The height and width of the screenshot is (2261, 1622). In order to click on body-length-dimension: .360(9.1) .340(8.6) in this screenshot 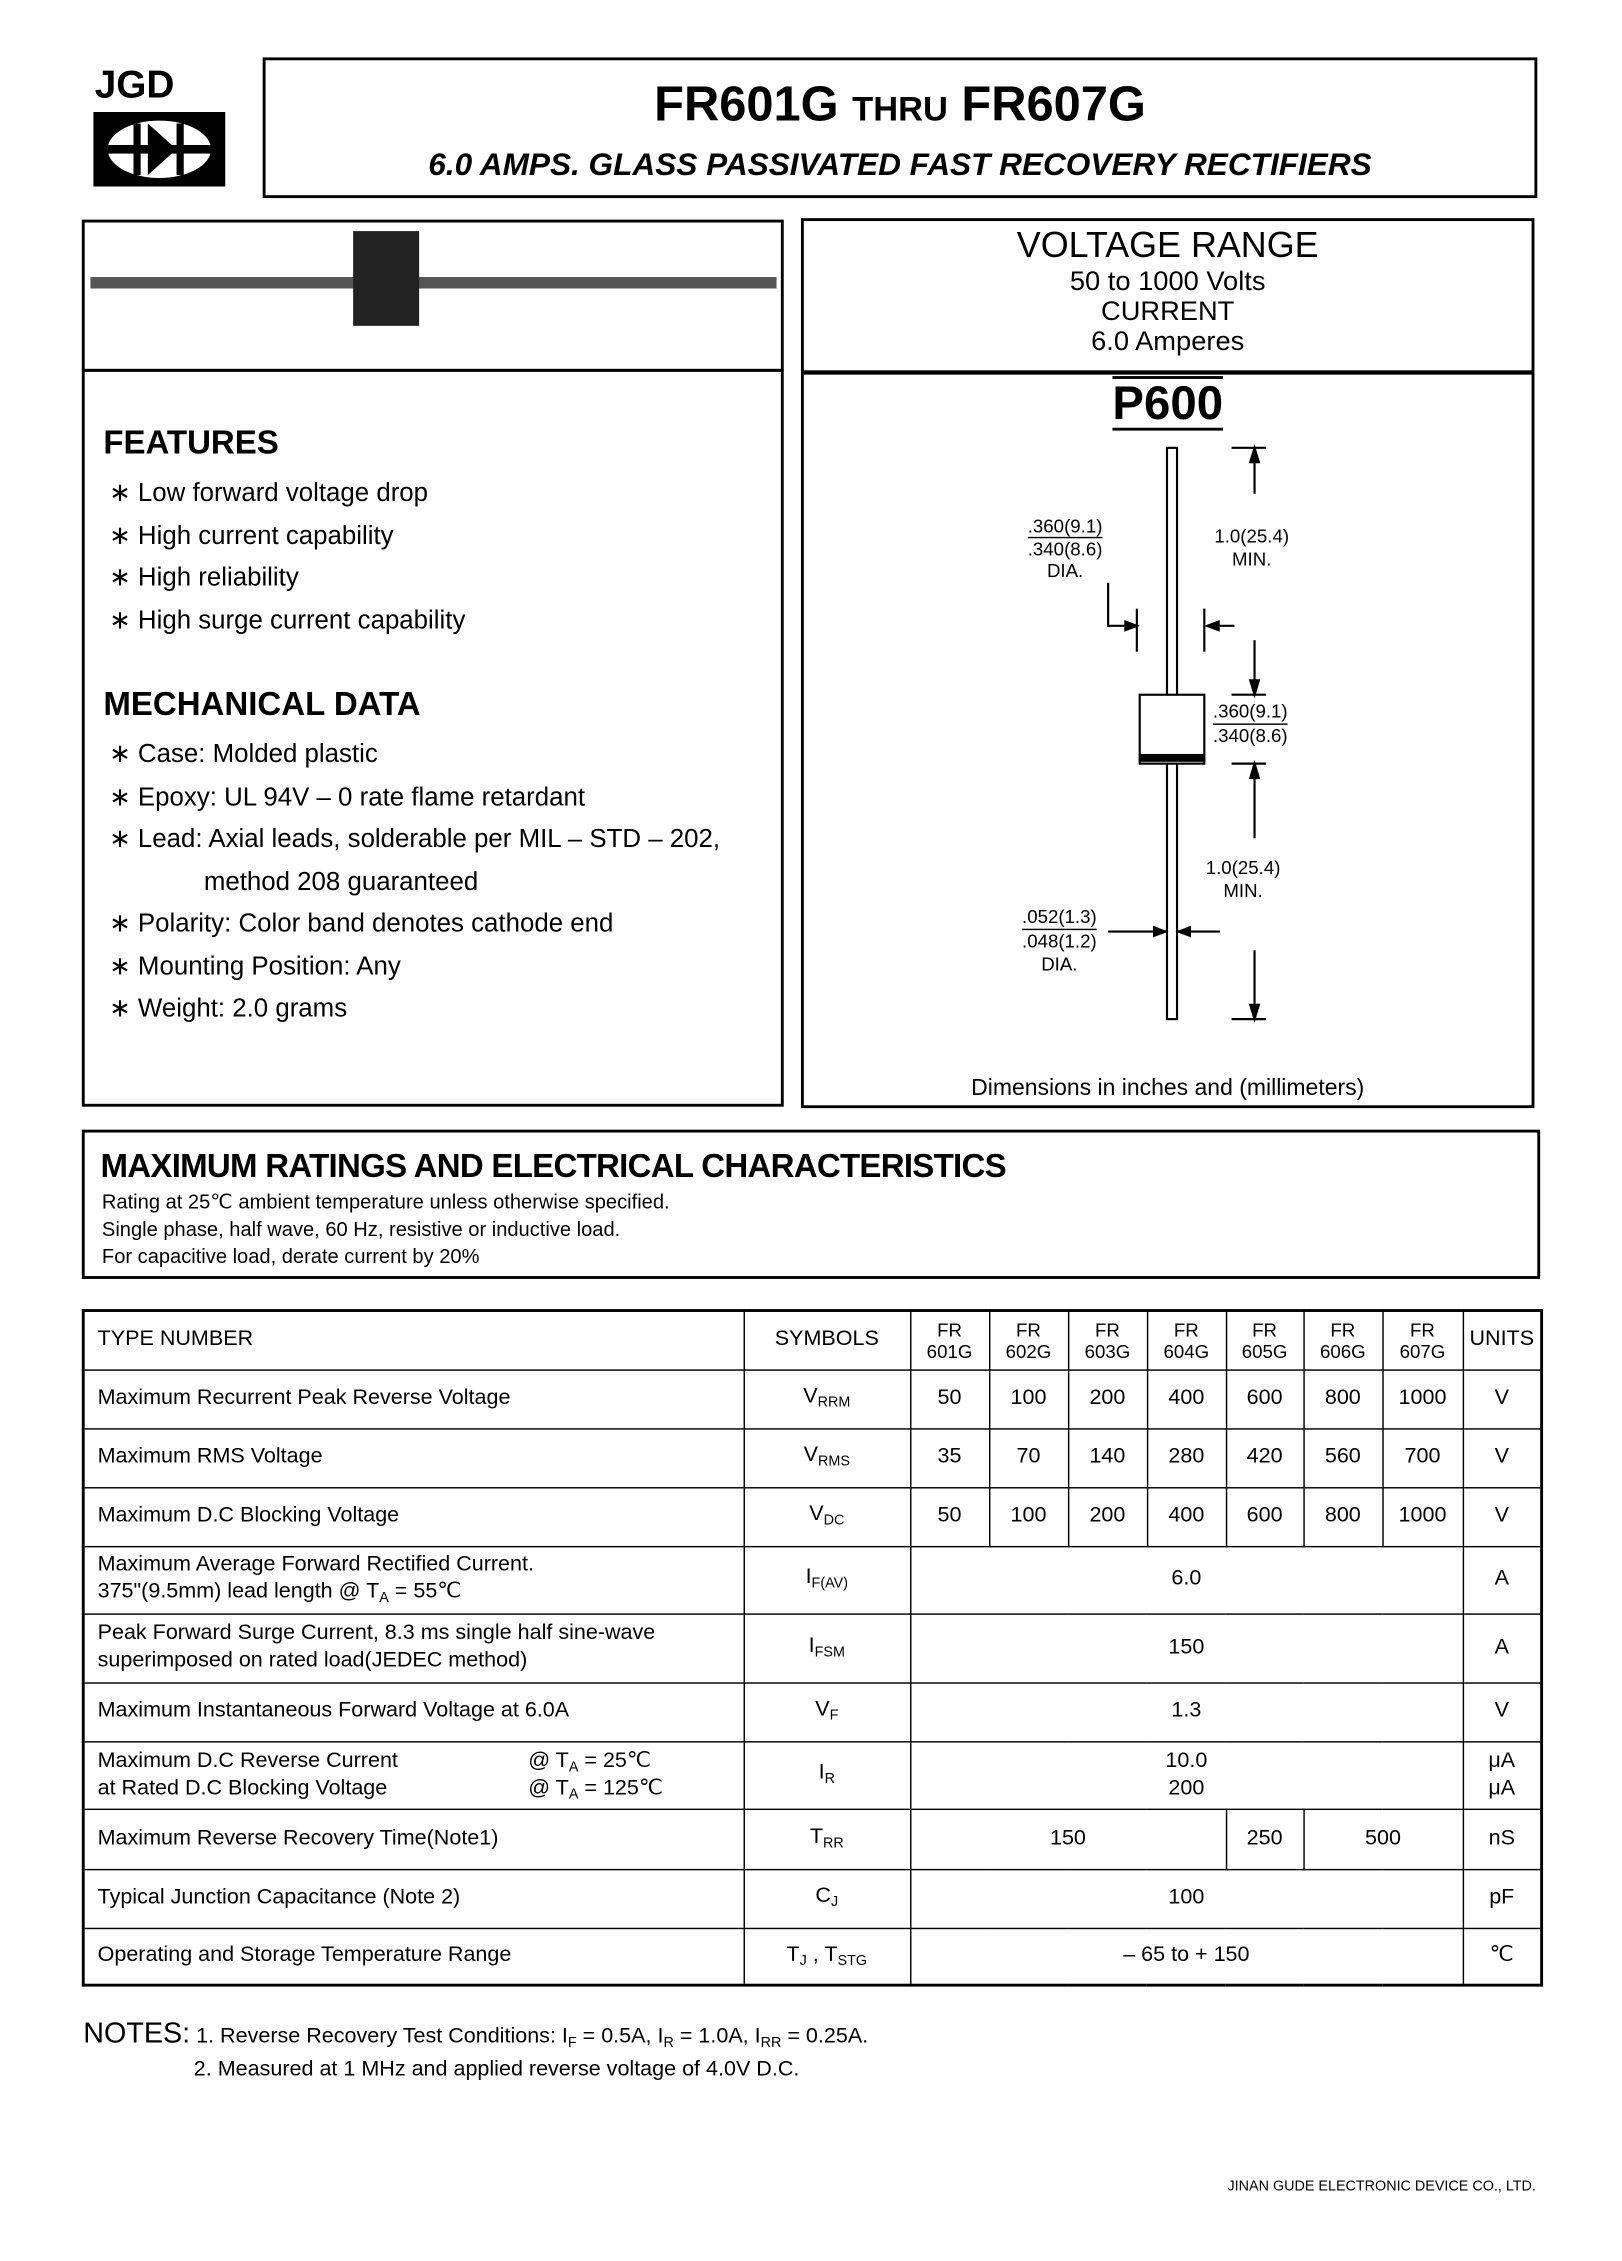, I will do `click(1250, 723)`.